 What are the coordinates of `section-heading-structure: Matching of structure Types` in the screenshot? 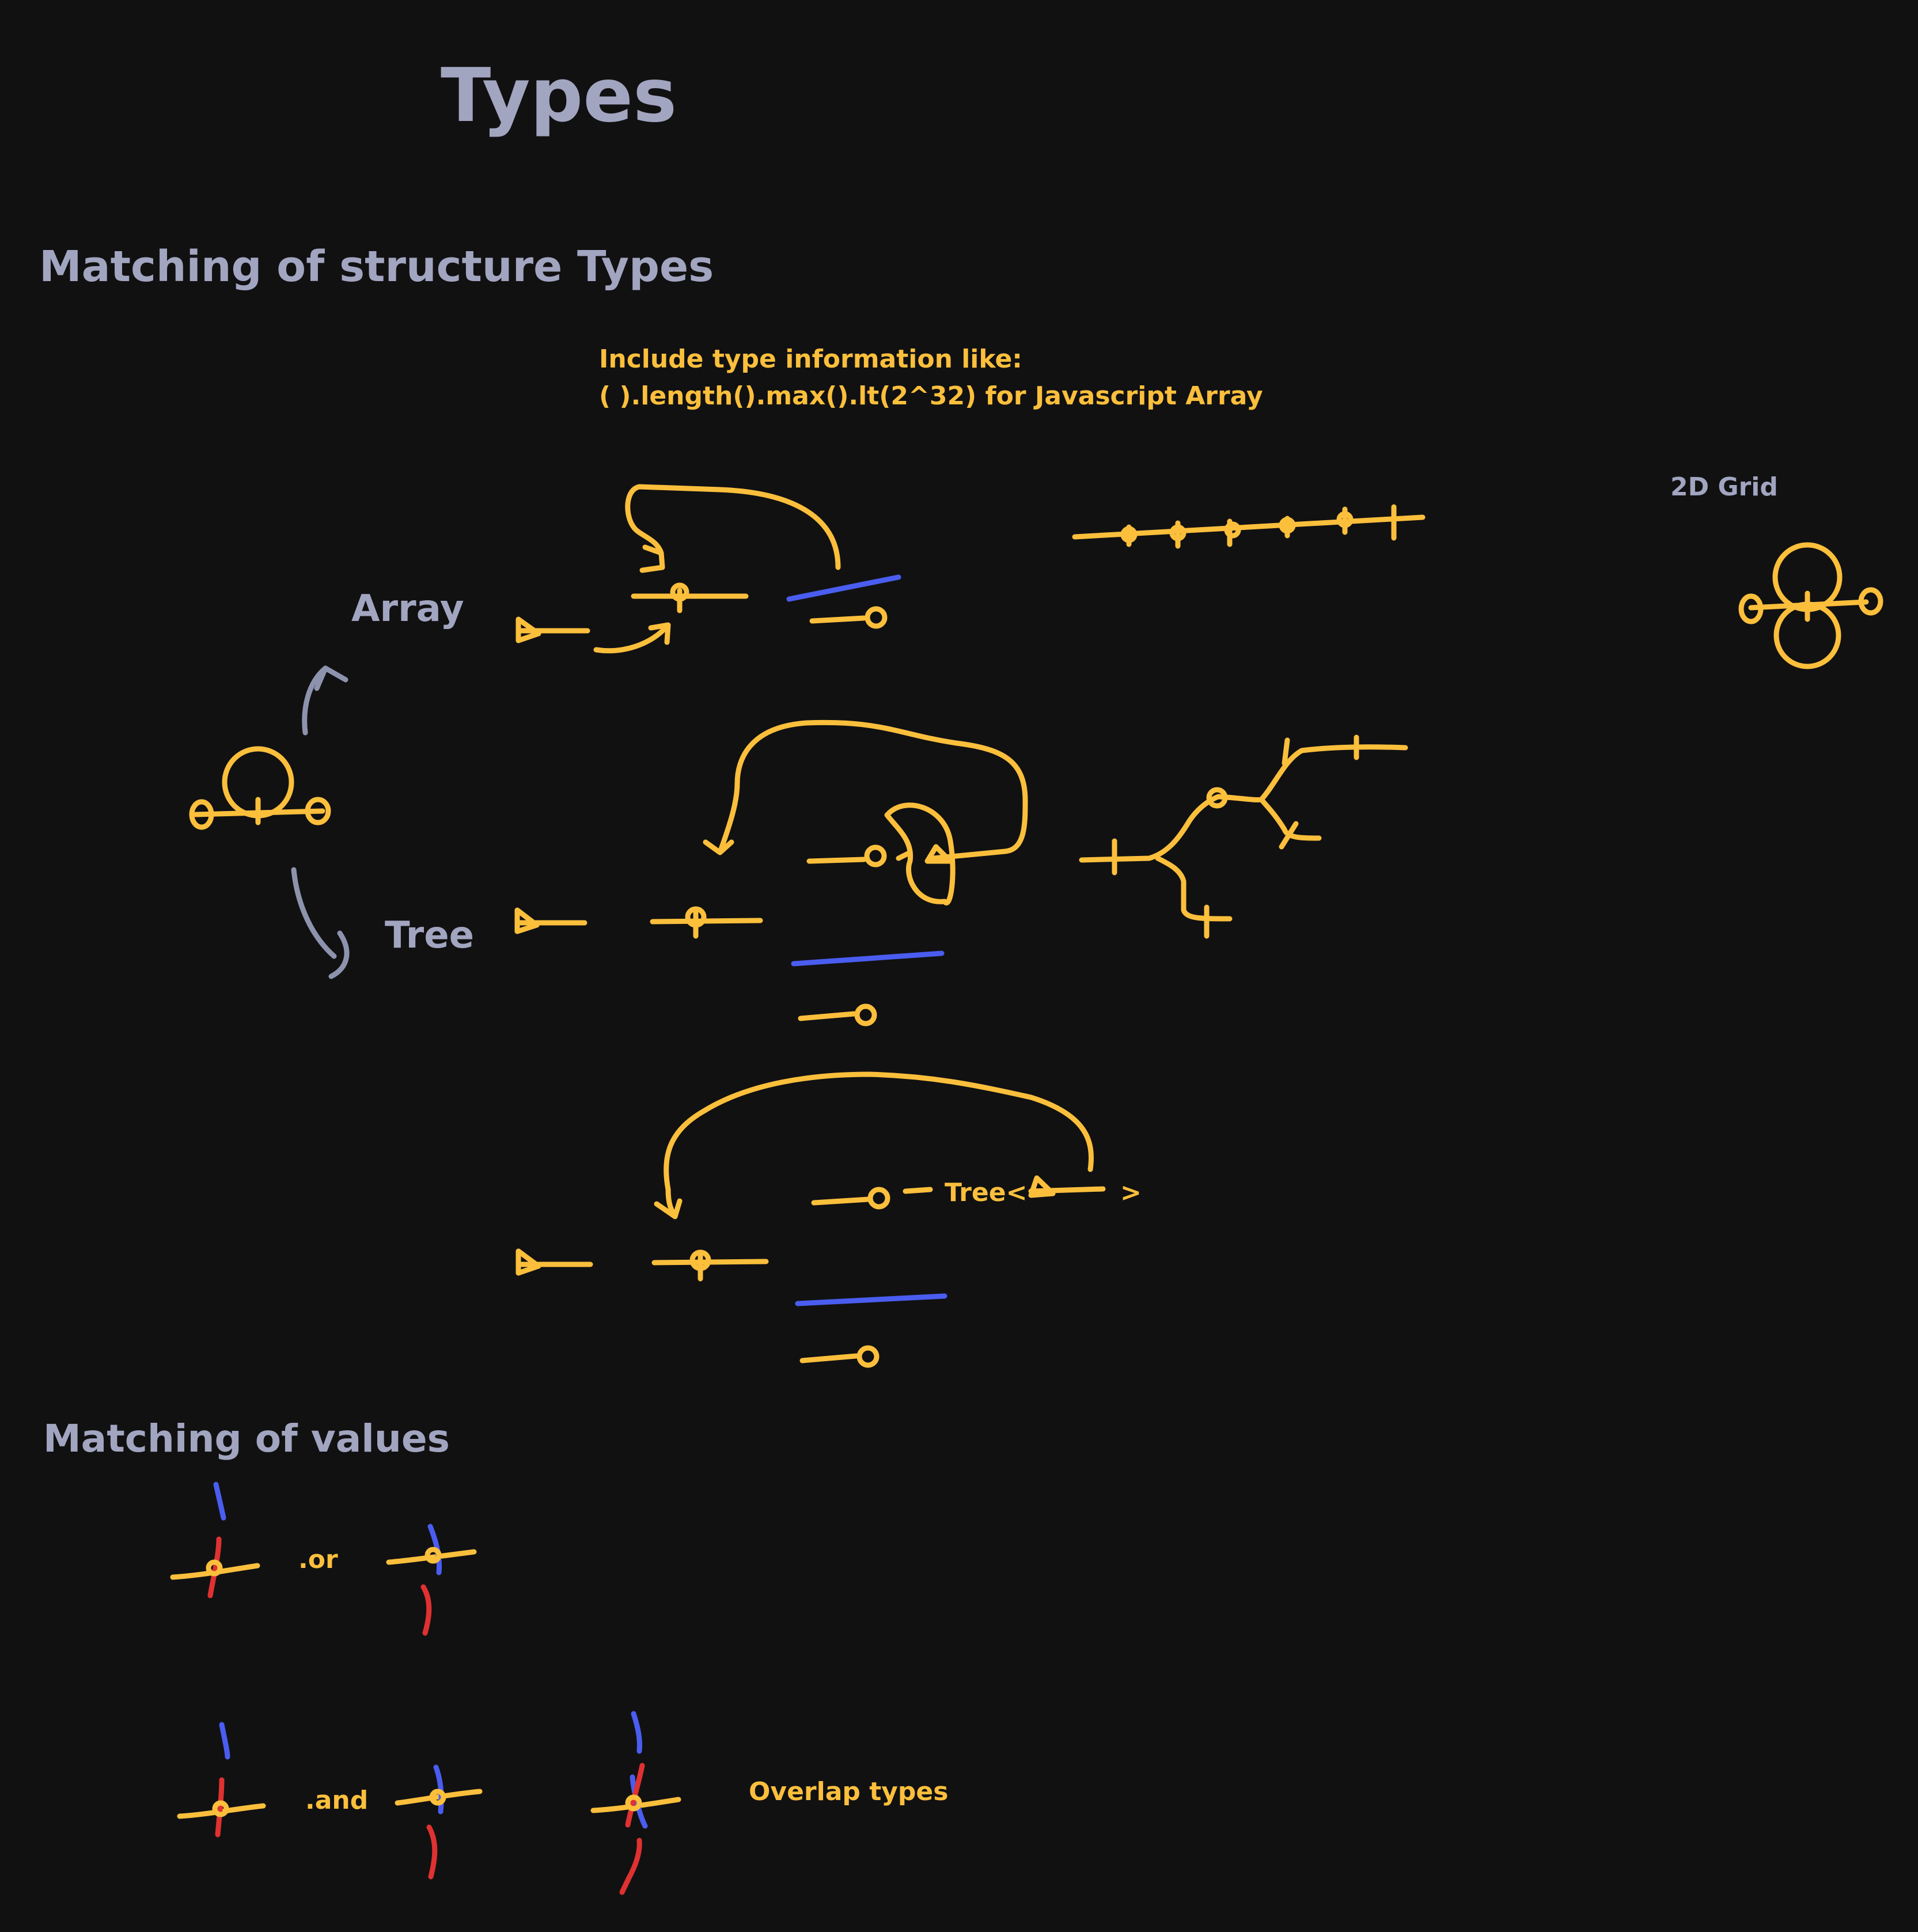 It's located at (376, 266).